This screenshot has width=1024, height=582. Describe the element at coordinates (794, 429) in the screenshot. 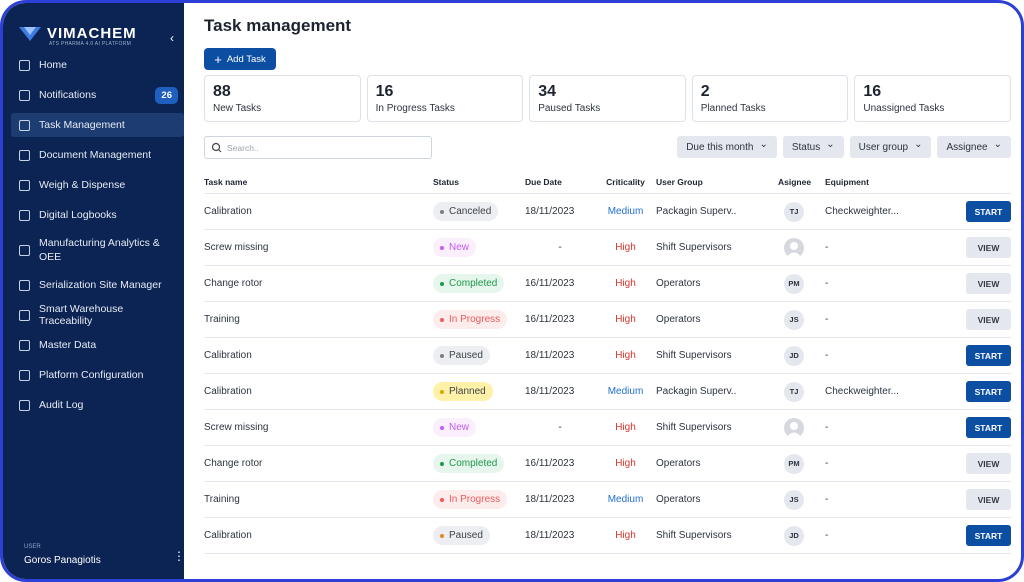

I see `person-icon` at that location.